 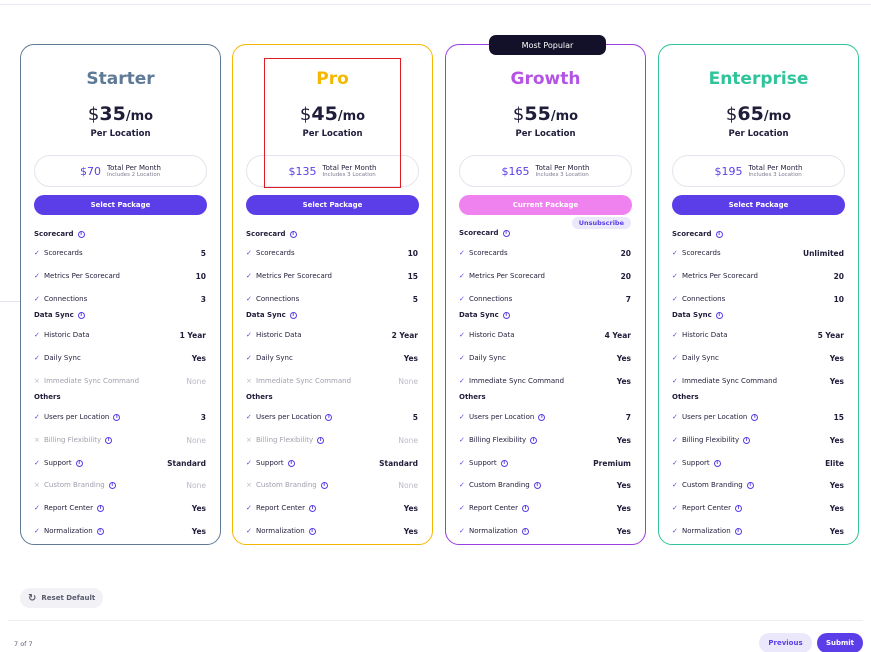 I want to click on feature-row: × Custom Branding i None, so click(x=120, y=485).